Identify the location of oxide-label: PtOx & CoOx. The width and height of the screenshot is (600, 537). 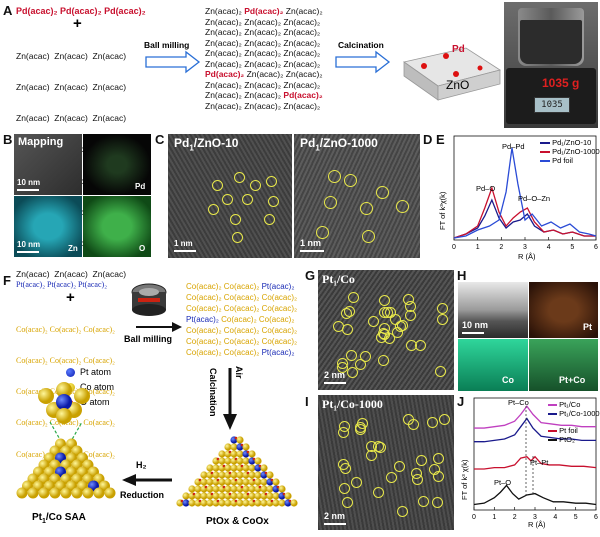
(237, 521).